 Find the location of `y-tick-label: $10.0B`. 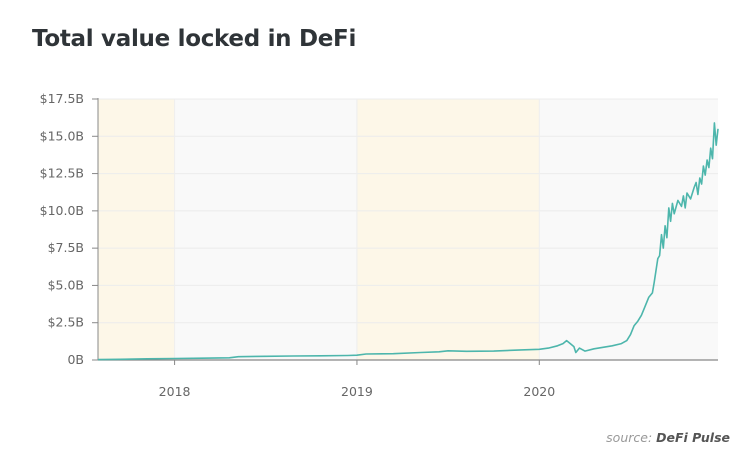

y-tick-label: $10.0B is located at coordinates (62, 210).